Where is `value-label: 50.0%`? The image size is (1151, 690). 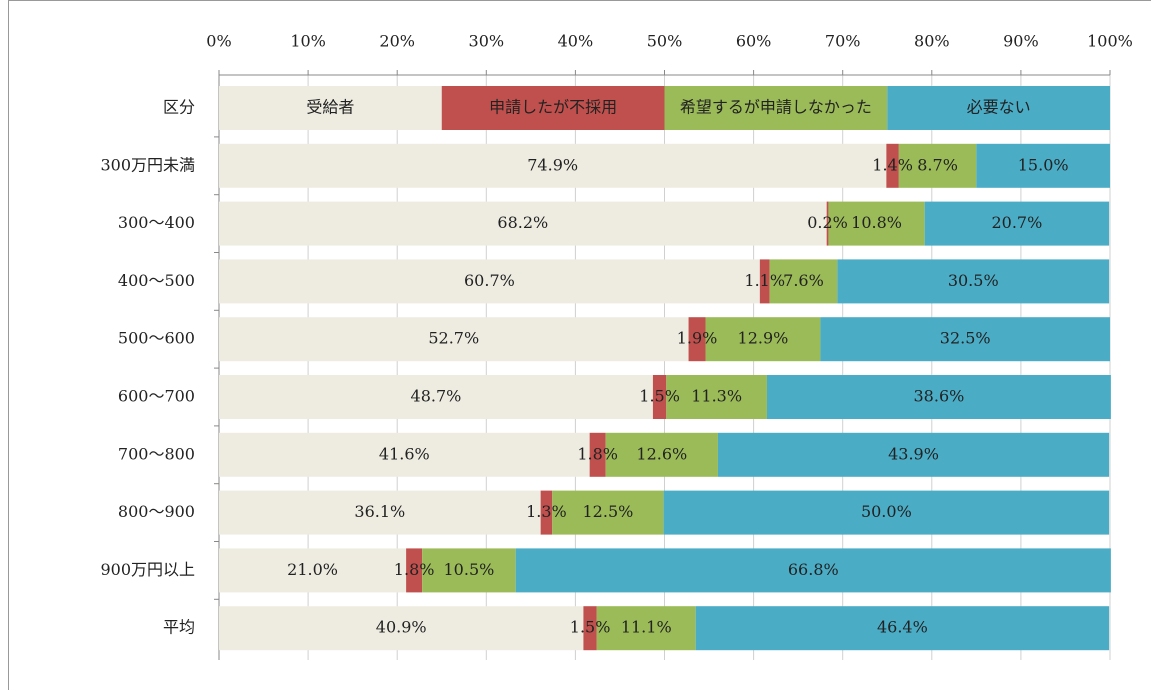
value-label: 50.0% is located at coordinates (886, 511).